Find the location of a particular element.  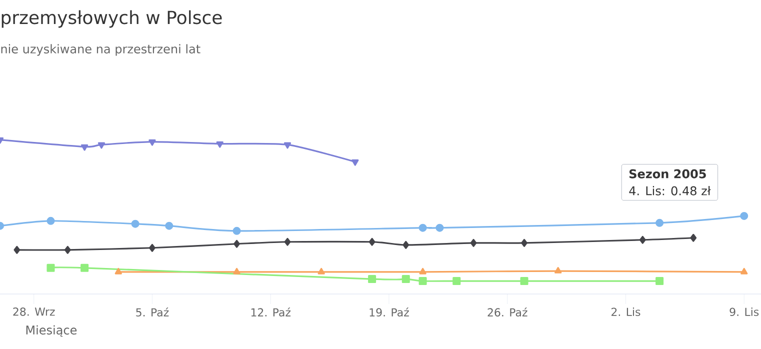

x-tick-label: 26. Paź is located at coordinates (508, 312).